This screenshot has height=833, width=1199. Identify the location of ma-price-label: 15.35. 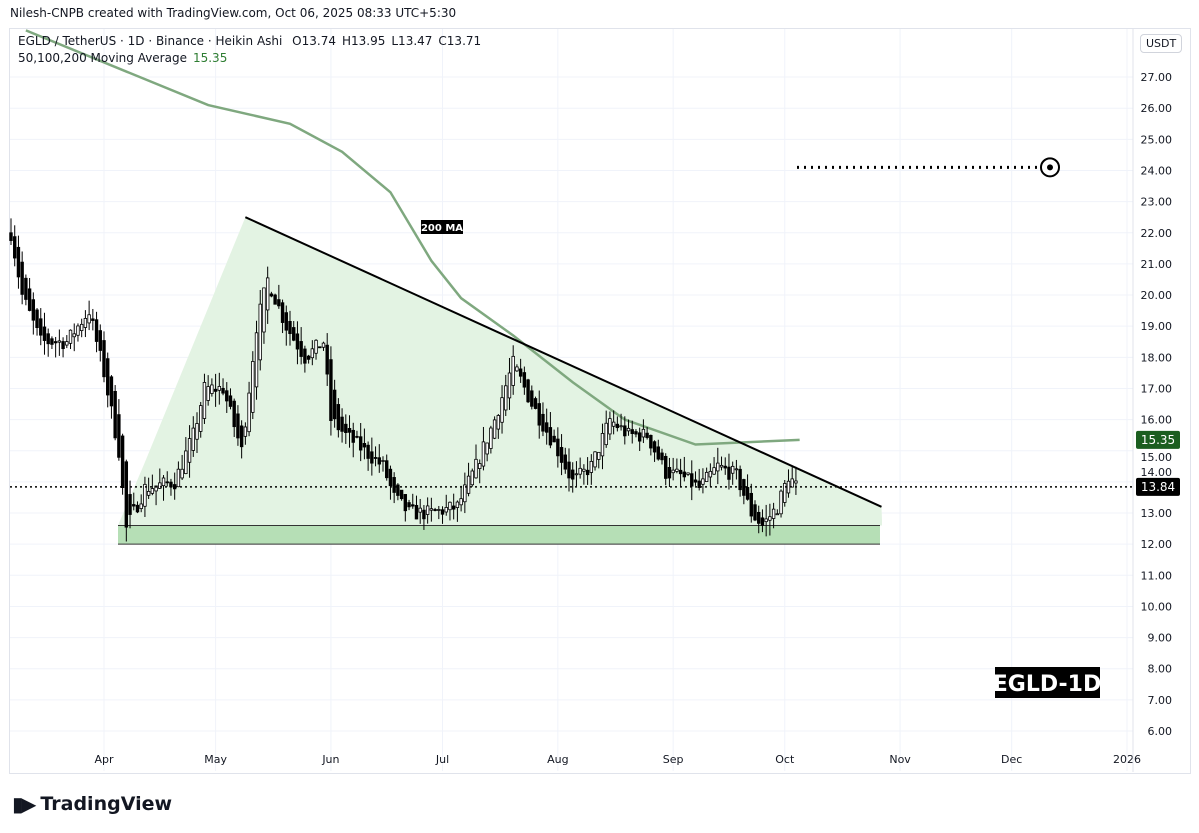
(1158, 440).